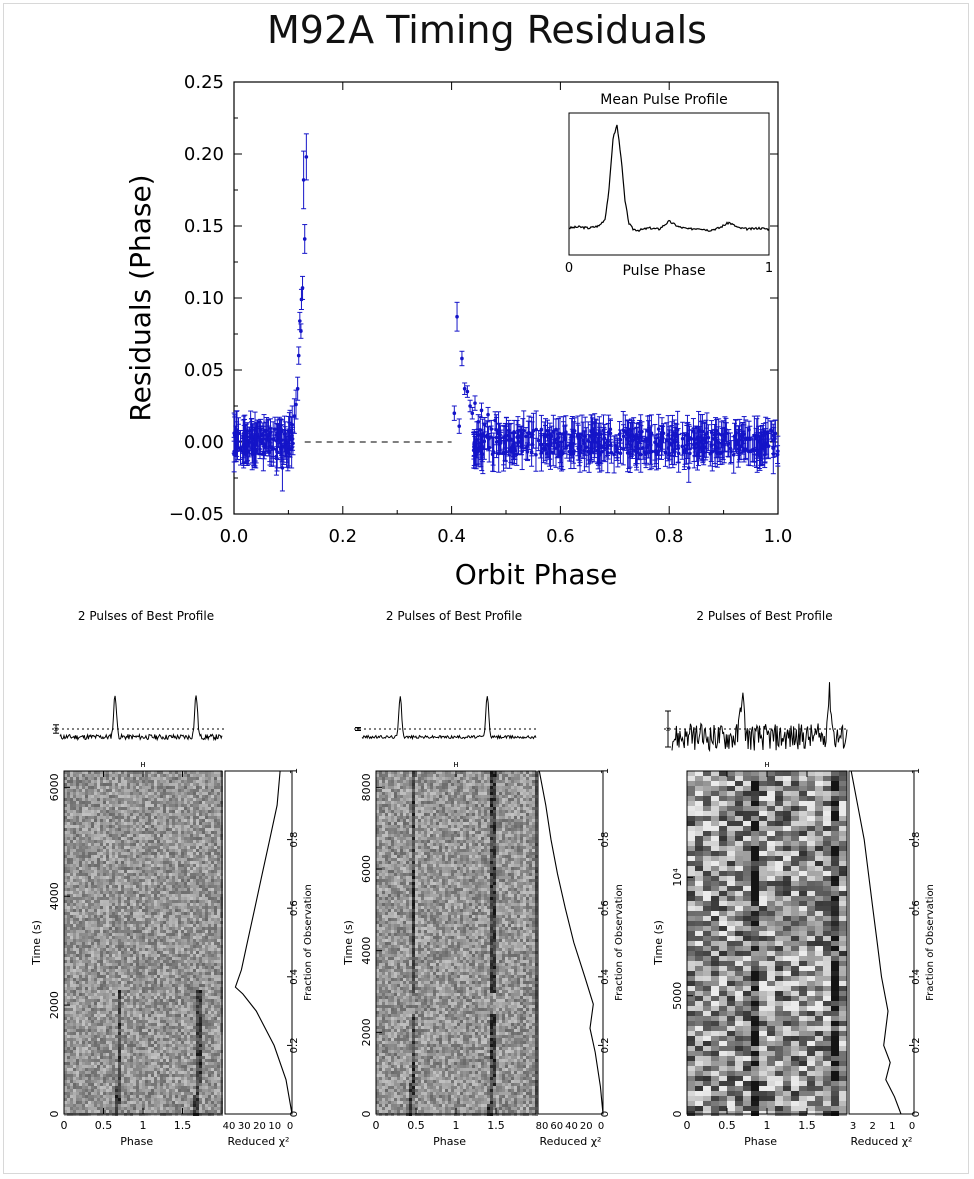 The image size is (974, 1179). What do you see at coordinates (487, 30) in the screenshot?
I see `page-title: M92A Timing Residuals` at bounding box center [487, 30].